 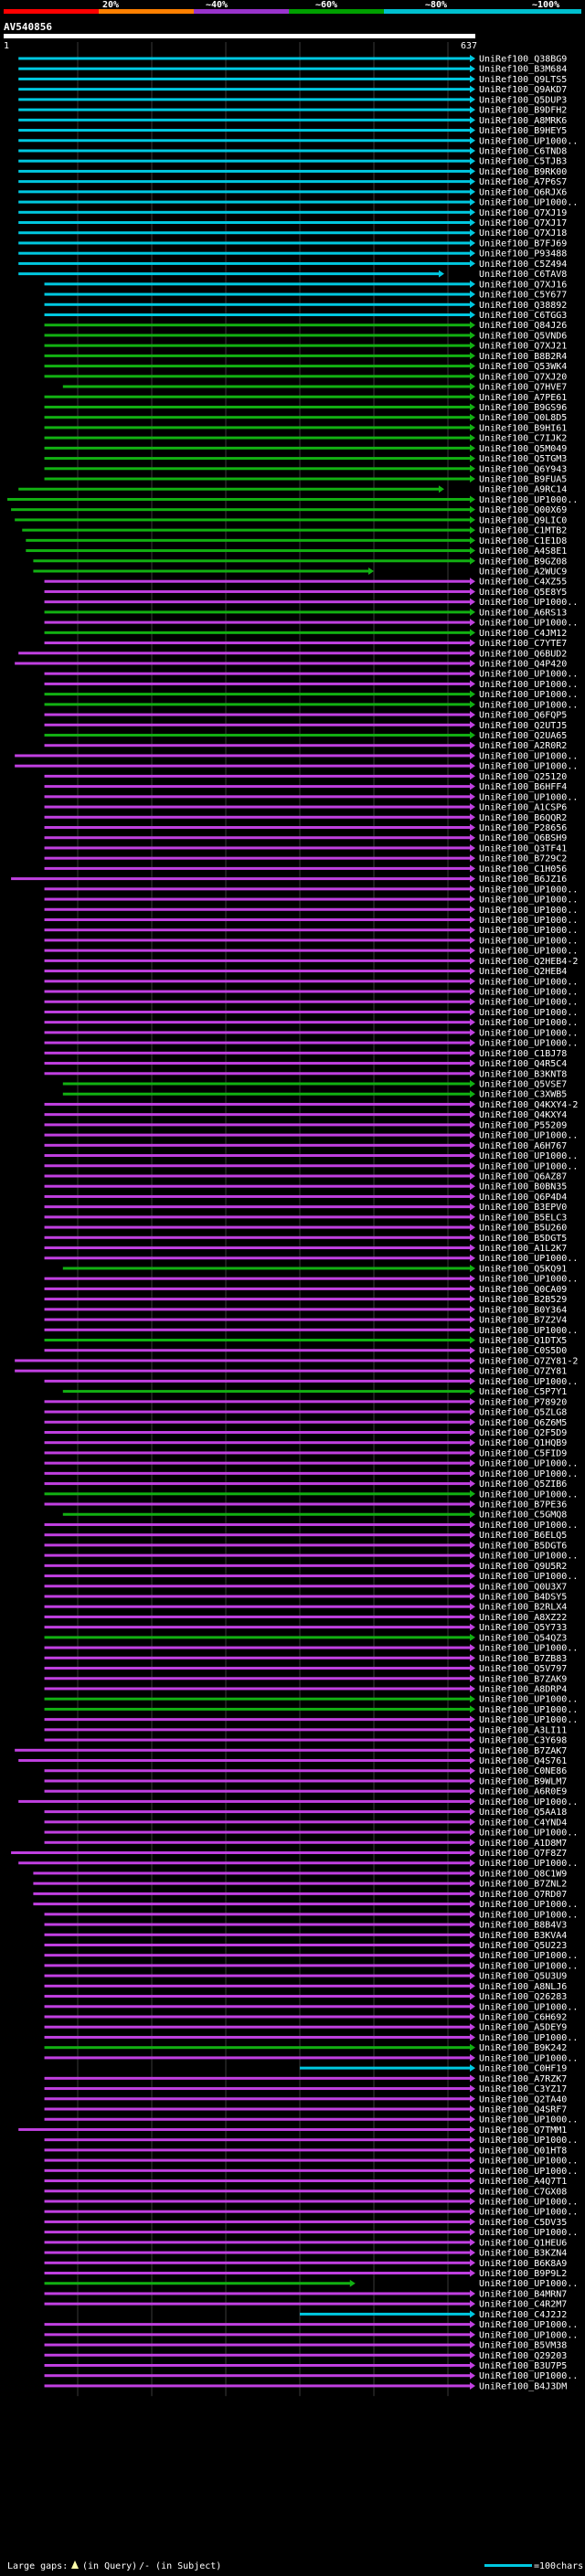 I want to click on hit-label: UniRef100_Q9LTS5, so click(x=523, y=80).